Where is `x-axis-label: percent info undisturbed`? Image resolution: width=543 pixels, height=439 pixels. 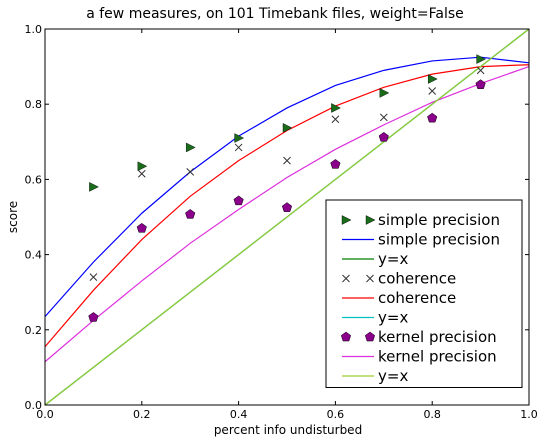 x-axis-label: percent info undisturbed is located at coordinates (288, 430).